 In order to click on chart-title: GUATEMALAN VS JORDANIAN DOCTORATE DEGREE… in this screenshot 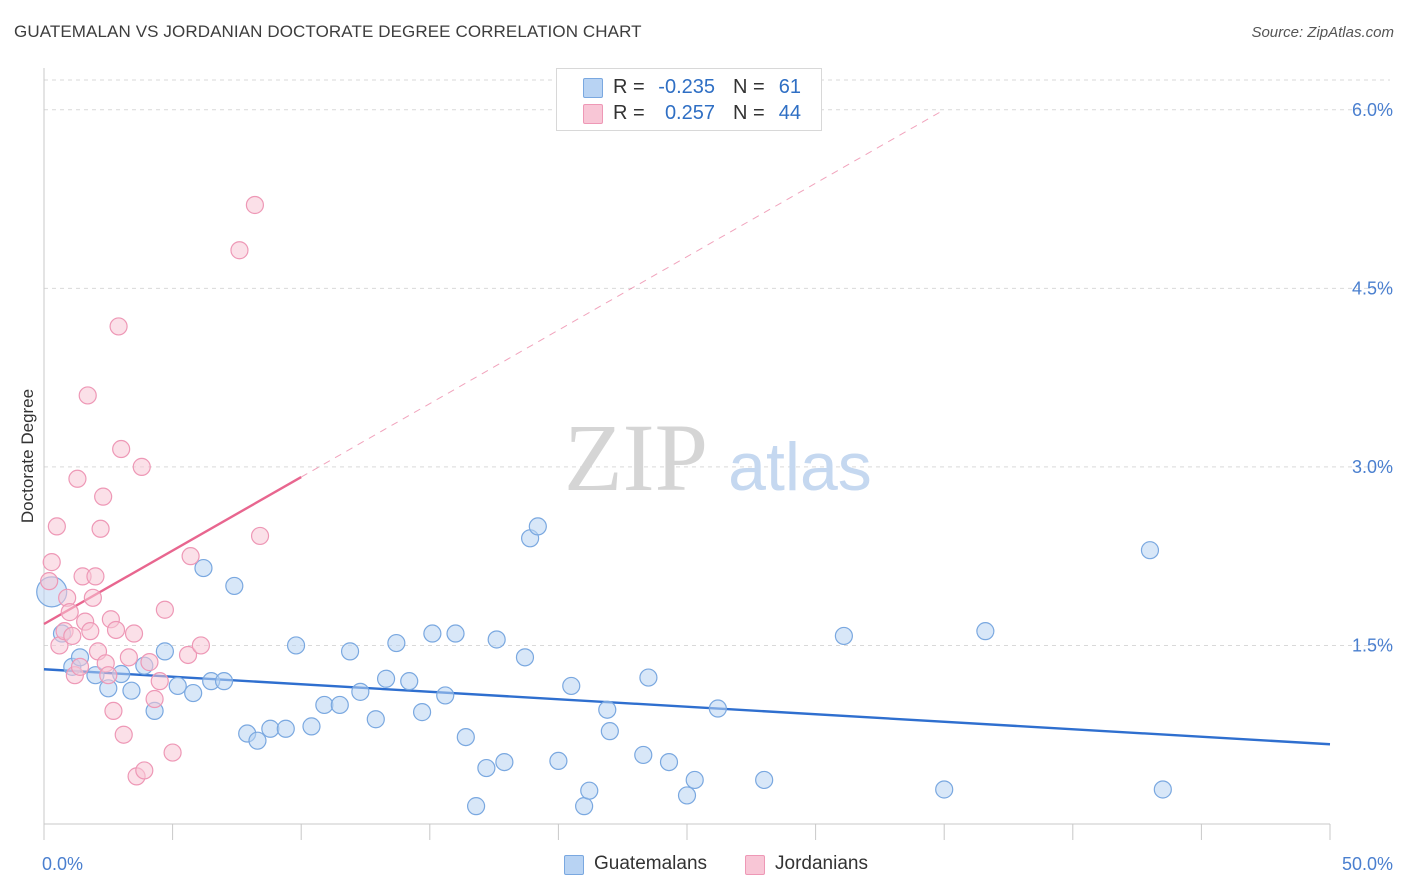, I will do `click(328, 31)`.